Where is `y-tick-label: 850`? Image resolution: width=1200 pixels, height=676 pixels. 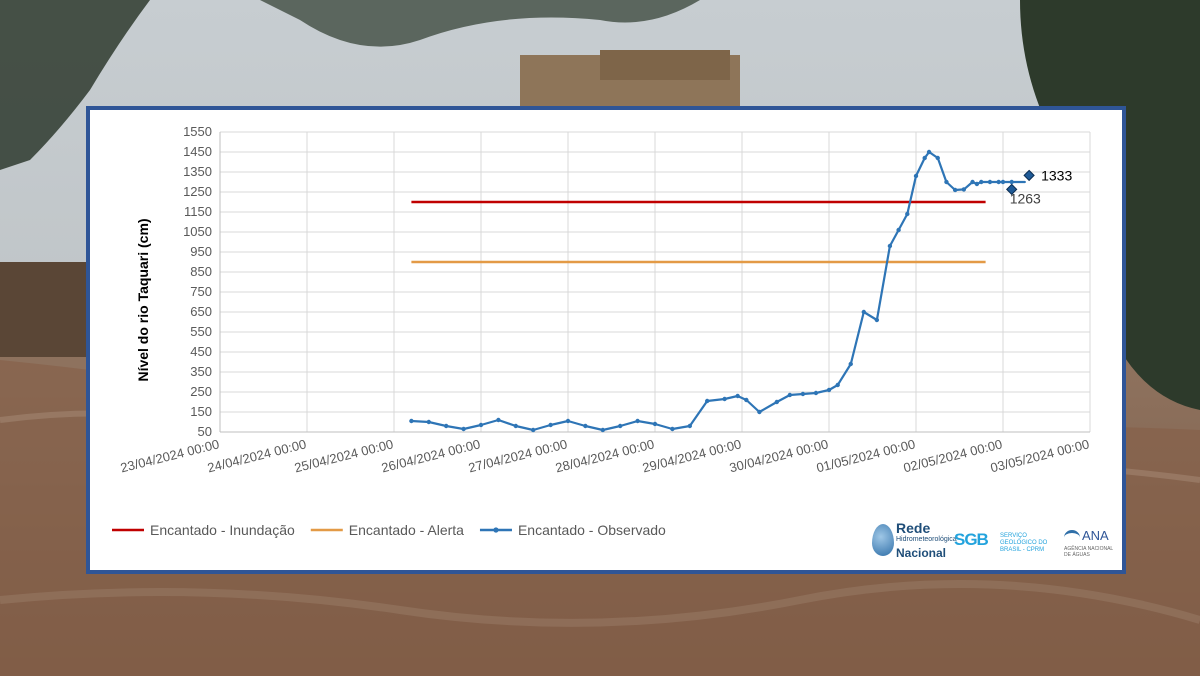 y-tick-label: 850 is located at coordinates (201, 271).